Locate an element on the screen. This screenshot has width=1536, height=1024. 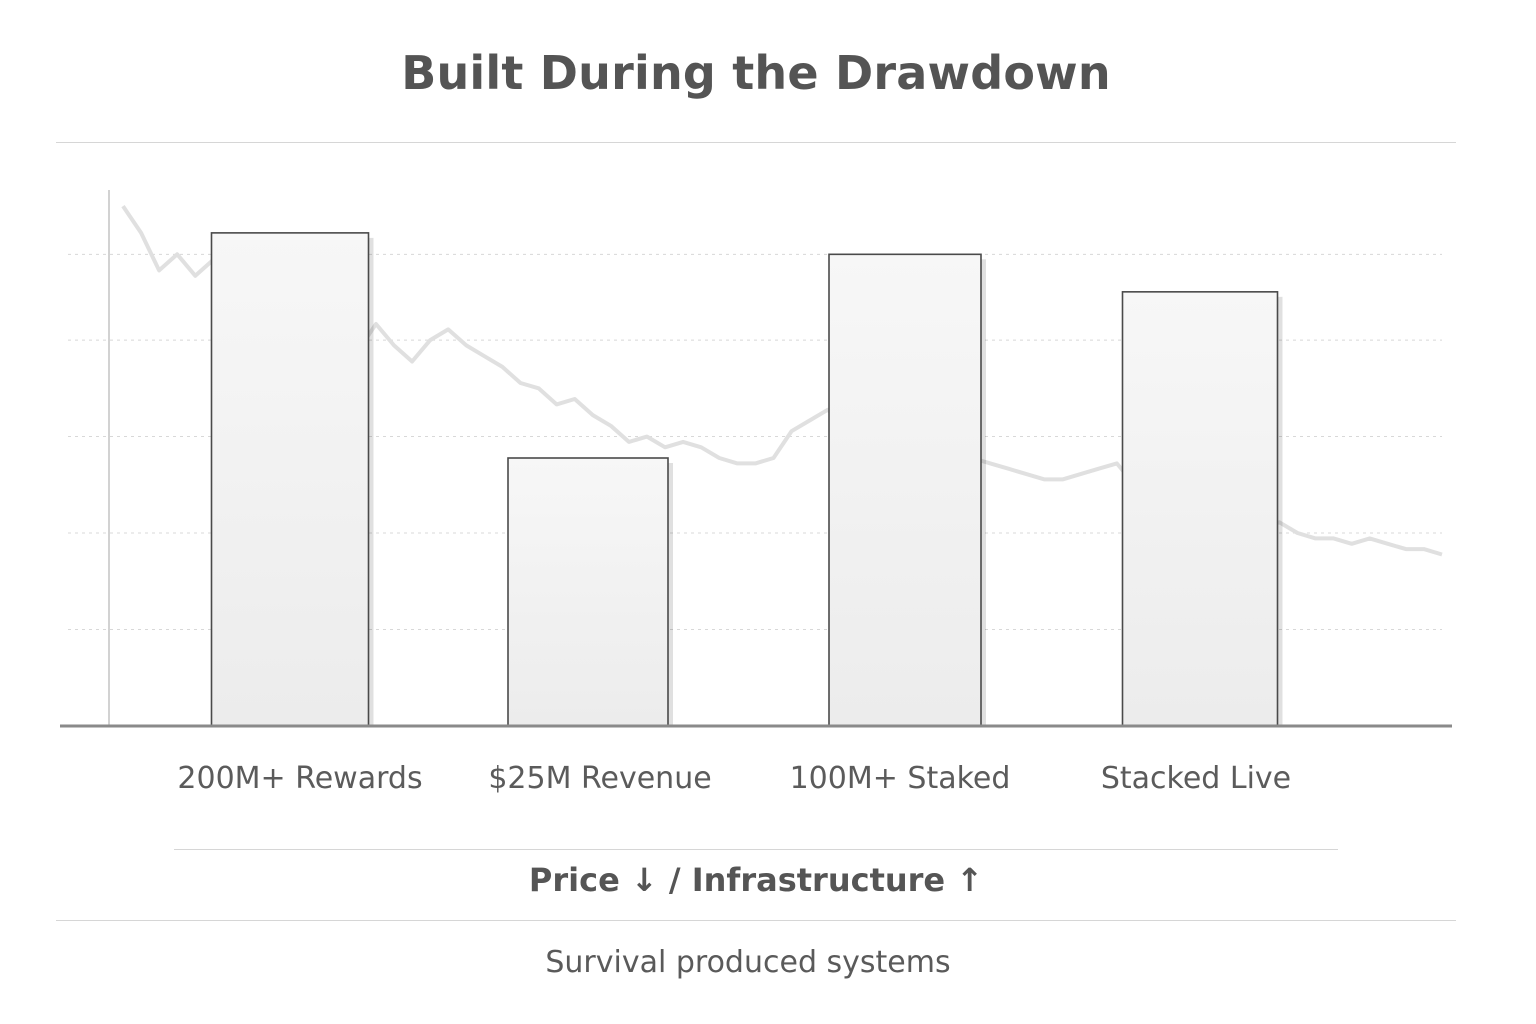
bar-100m-staked is located at coordinates (905, 490).